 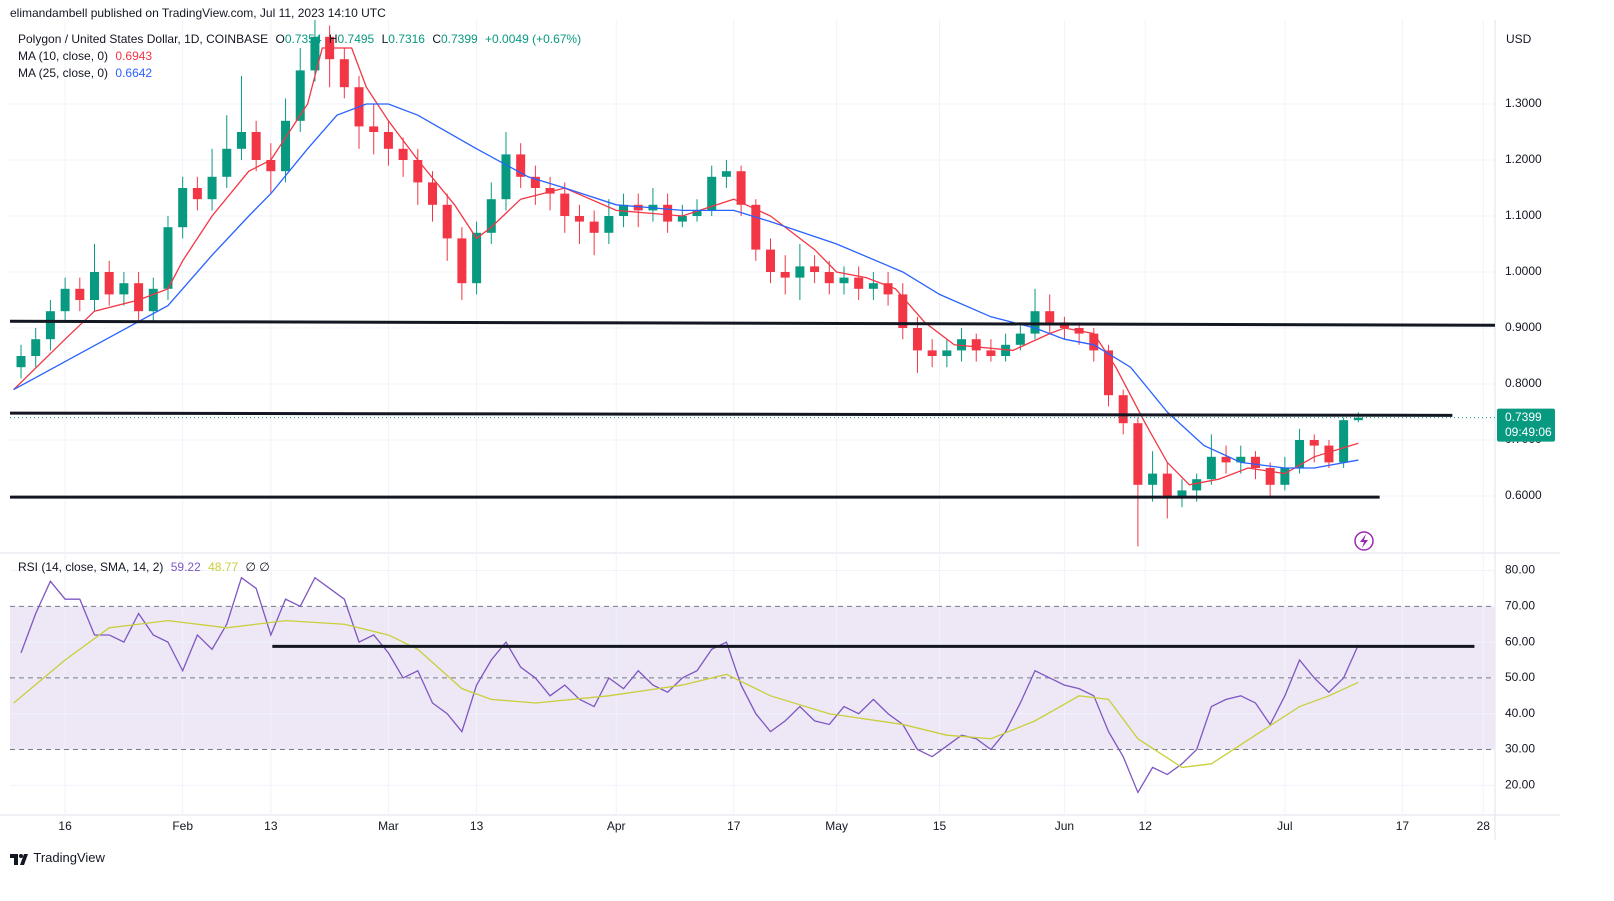 I want to click on y-tick-label: 30.00, so click(x=1520, y=749).